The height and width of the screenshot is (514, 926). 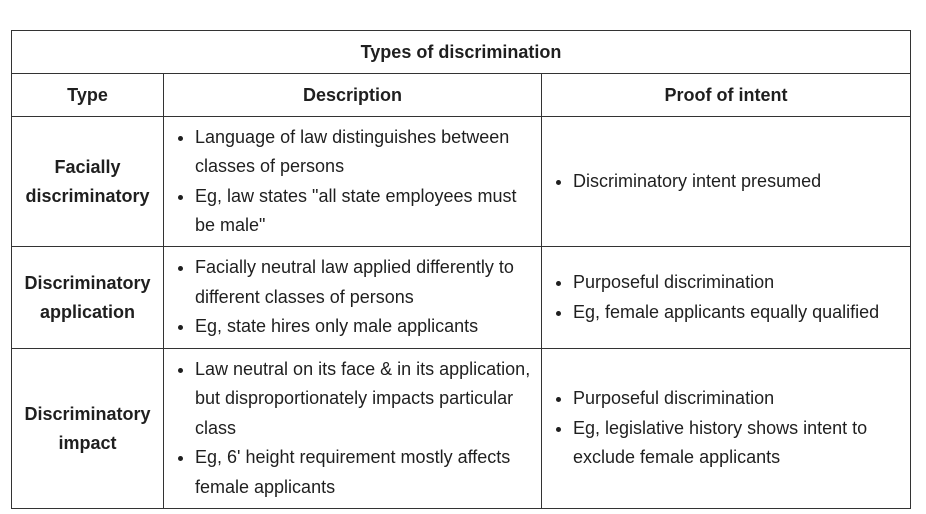 What do you see at coordinates (726, 95) in the screenshot?
I see `column-header-proof-of-intent: Proof of intent` at bounding box center [726, 95].